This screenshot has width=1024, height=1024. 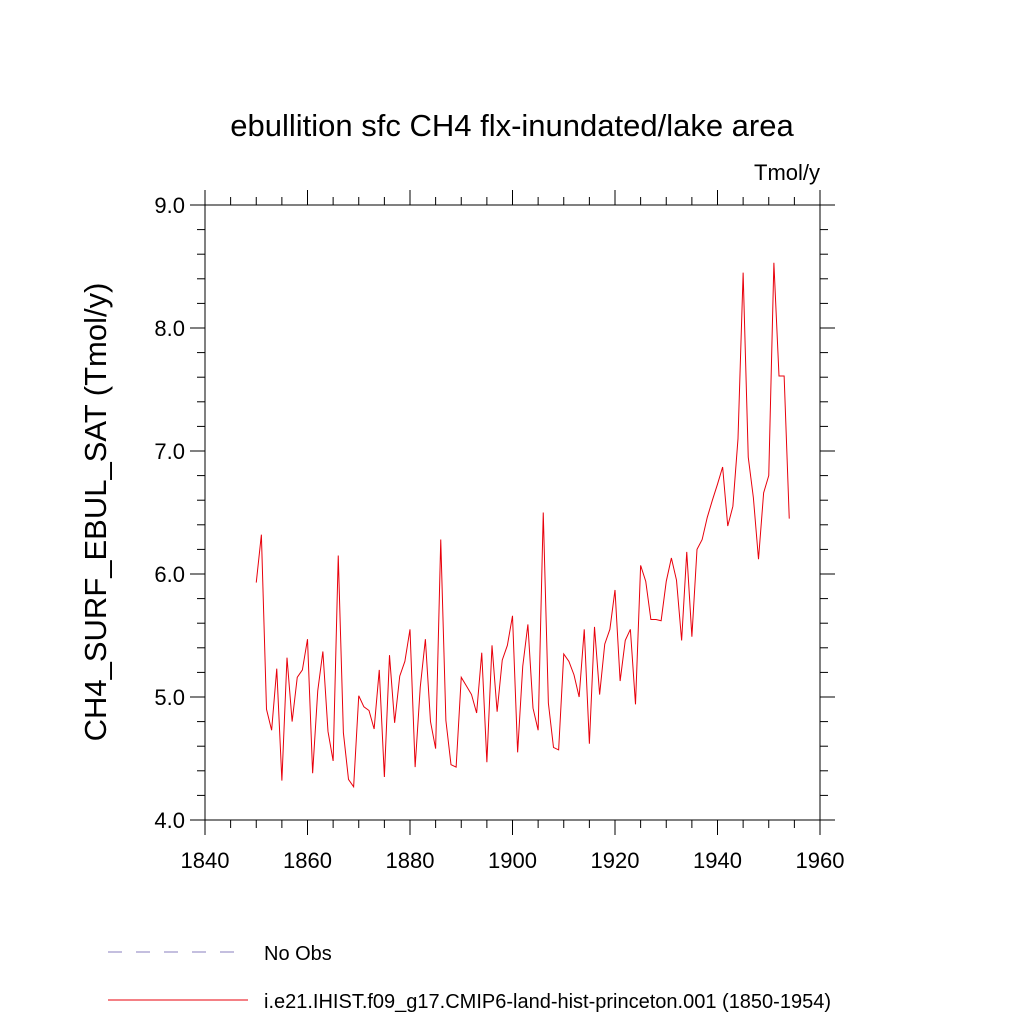 What do you see at coordinates (820, 860) in the screenshot?
I see `x-tick-label: 1960` at bounding box center [820, 860].